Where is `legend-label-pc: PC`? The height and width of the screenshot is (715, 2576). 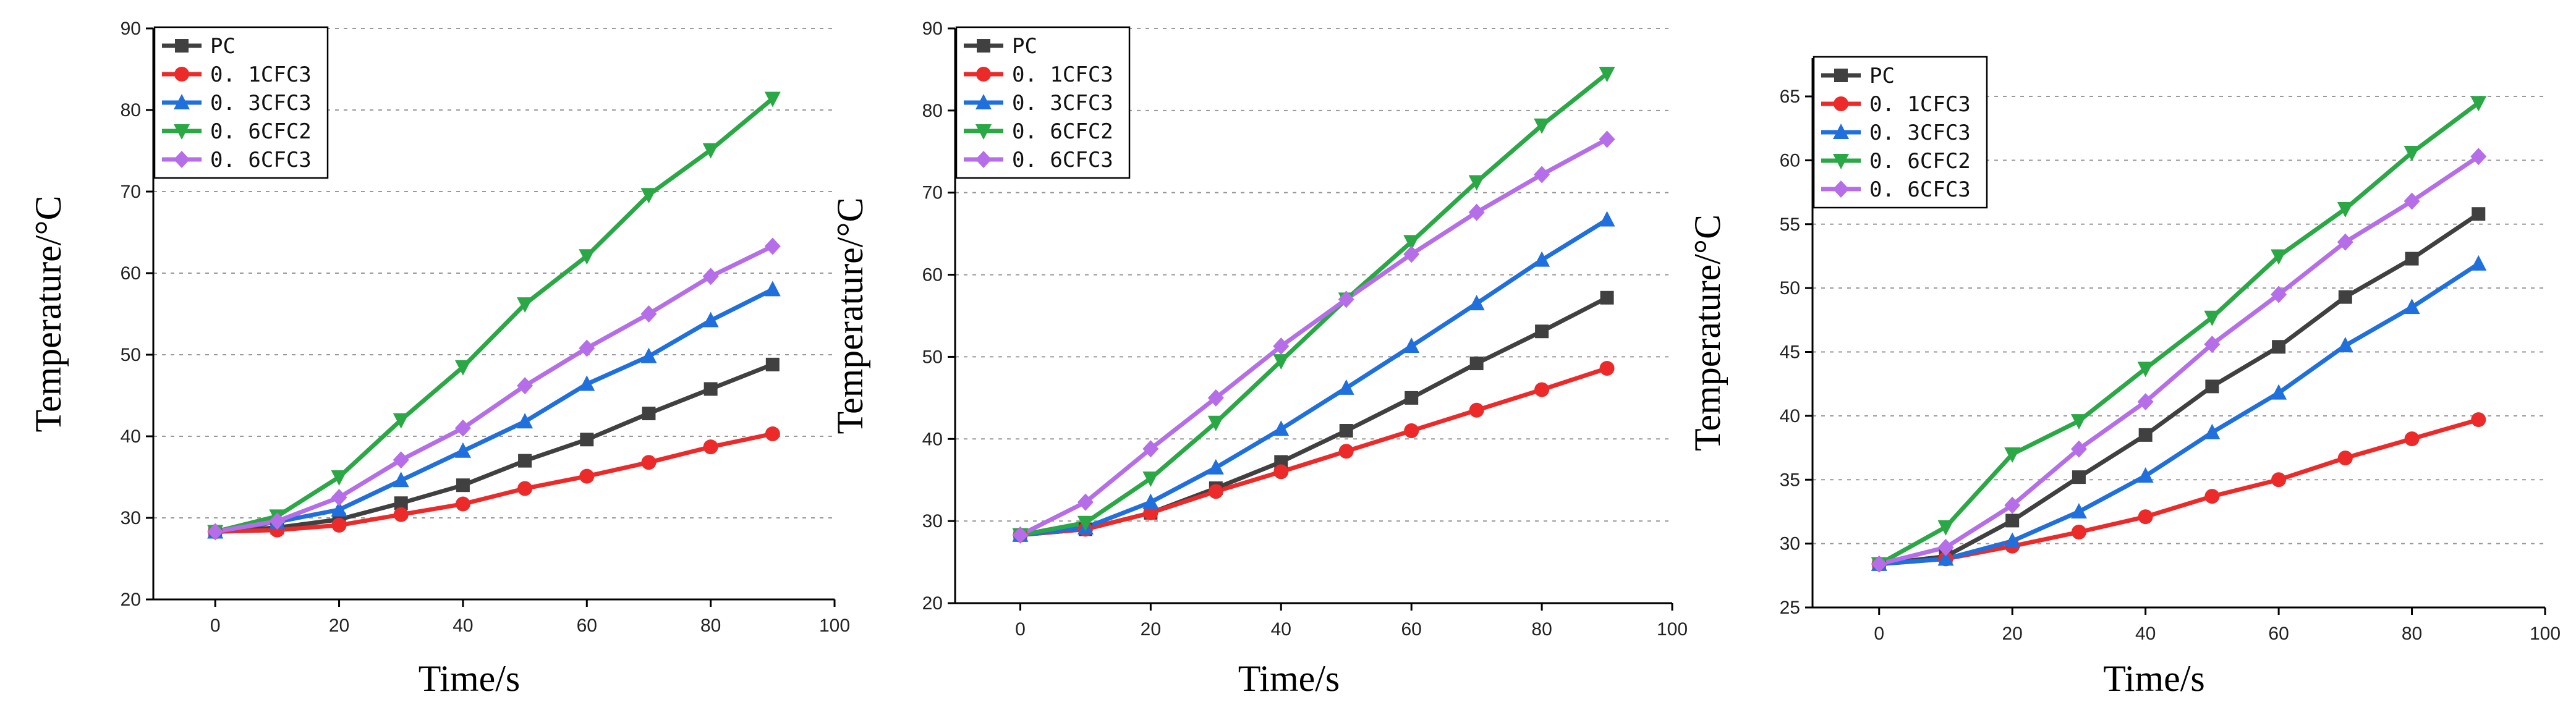
legend-label-pc: PC is located at coordinates (1882, 76).